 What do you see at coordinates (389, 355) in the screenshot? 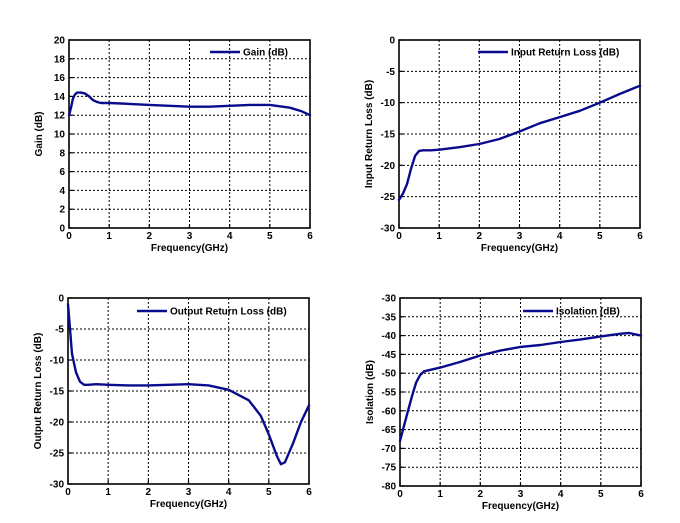
I see `y-tick-label: -45` at bounding box center [389, 355].